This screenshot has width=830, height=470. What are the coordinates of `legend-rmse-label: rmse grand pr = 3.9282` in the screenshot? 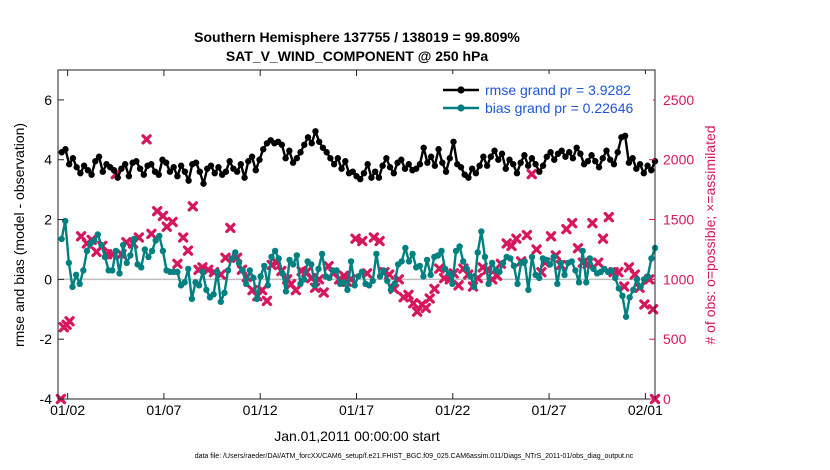 It's located at (558, 90).